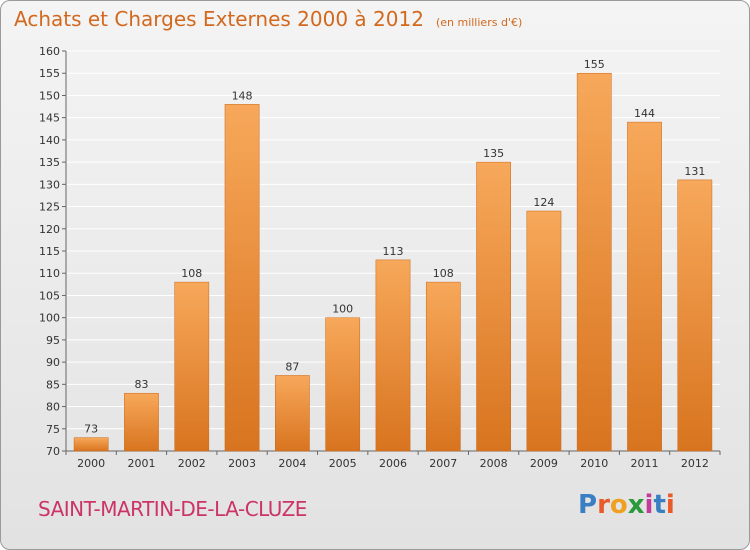 This screenshot has width=750, height=550. Describe the element at coordinates (192, 463) in the screenshot. I see `x-tick-label: 2002` at that location.